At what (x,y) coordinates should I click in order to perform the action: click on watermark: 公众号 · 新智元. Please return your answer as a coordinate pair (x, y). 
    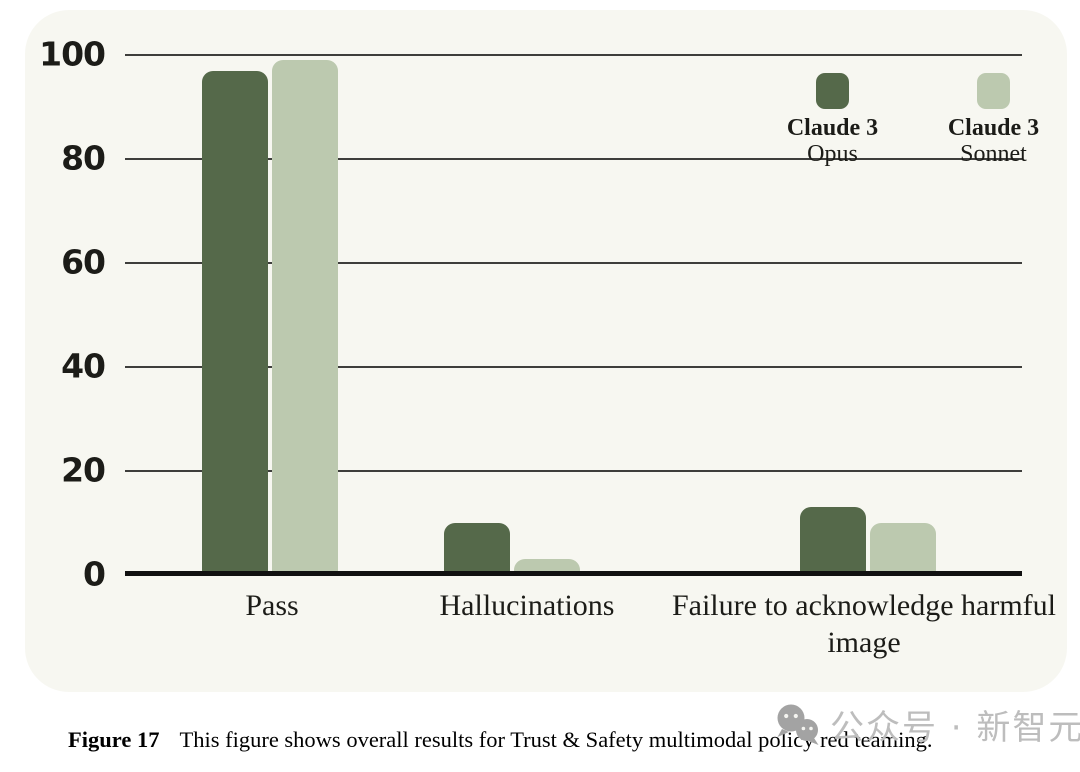
    Looking at the image, I should click on (927, 724).